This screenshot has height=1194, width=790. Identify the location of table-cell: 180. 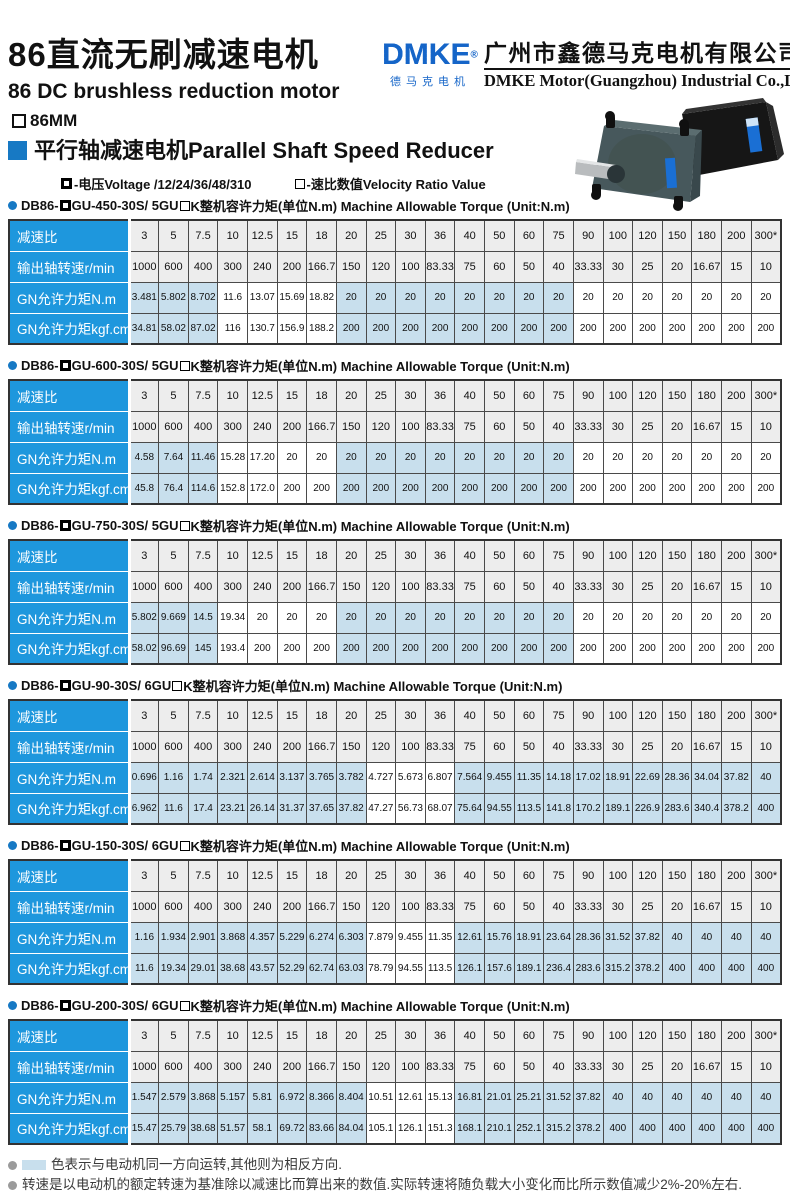
(706, 395).